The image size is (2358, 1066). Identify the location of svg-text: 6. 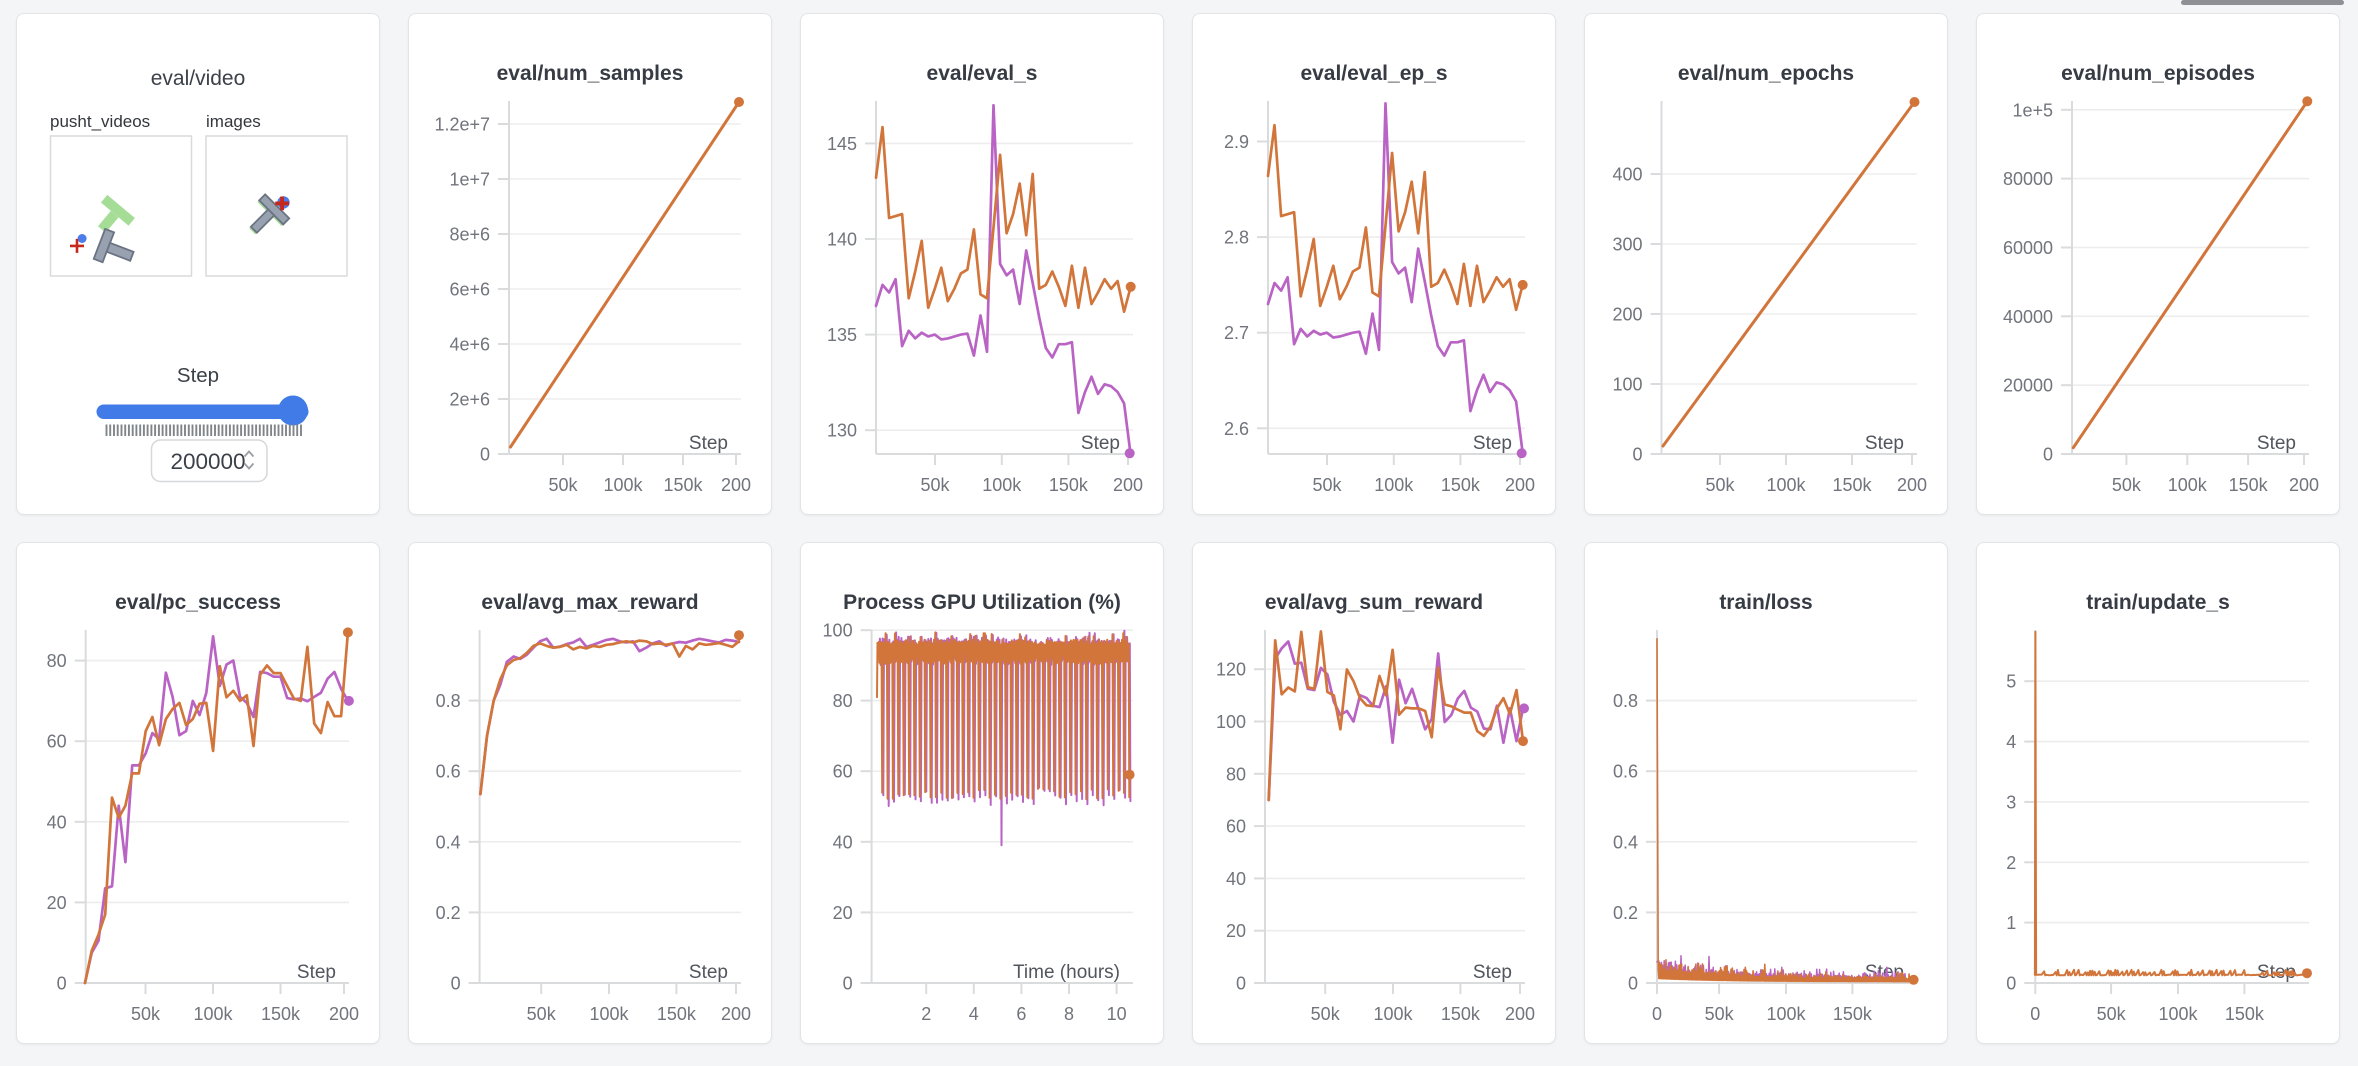
(1021, 1014).